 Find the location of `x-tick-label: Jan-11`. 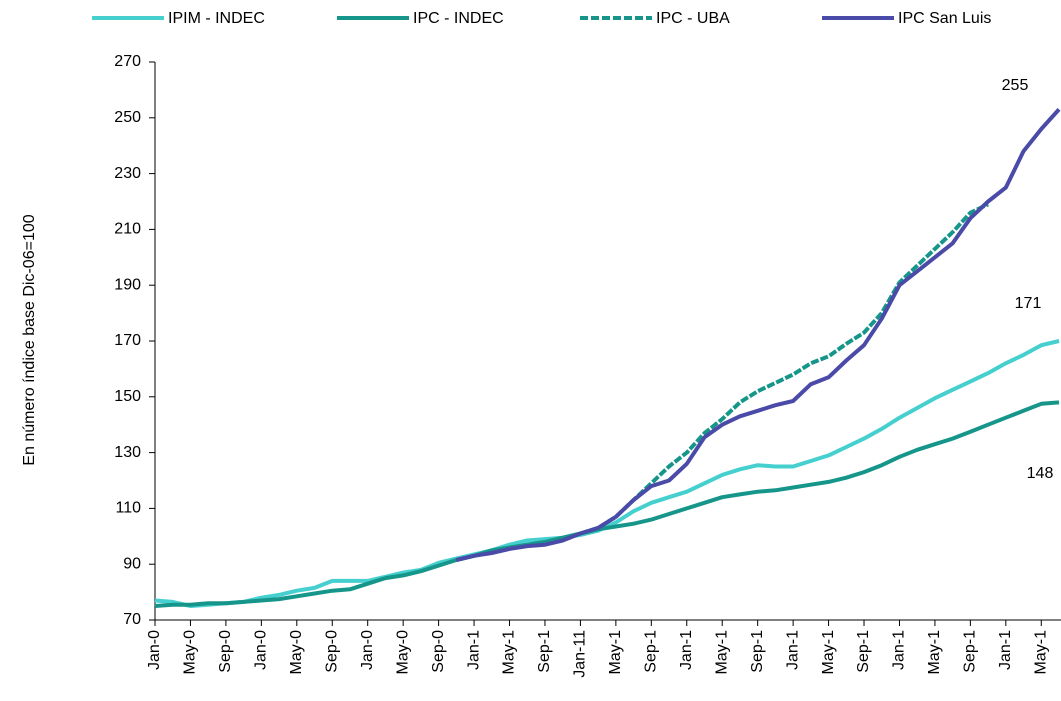

x-tick-label: Jan-11 is located at coordinates (580, 654).